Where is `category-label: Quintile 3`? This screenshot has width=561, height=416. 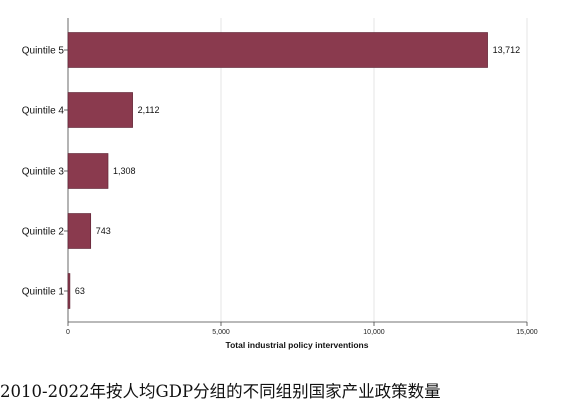
category-label: Quintile 3 is located at coordinates (43, 172).